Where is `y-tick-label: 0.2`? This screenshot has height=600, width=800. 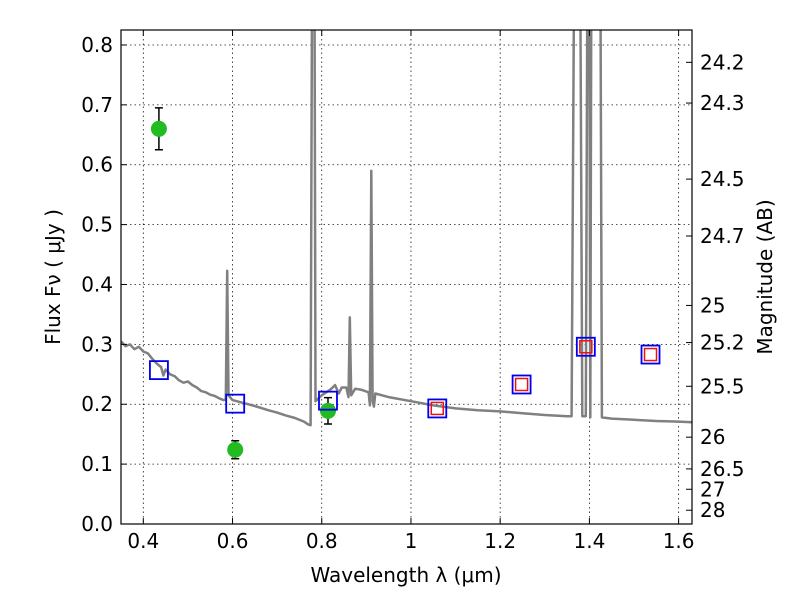
y-tick-label: 0.2 is located at coordinates (97, 404).